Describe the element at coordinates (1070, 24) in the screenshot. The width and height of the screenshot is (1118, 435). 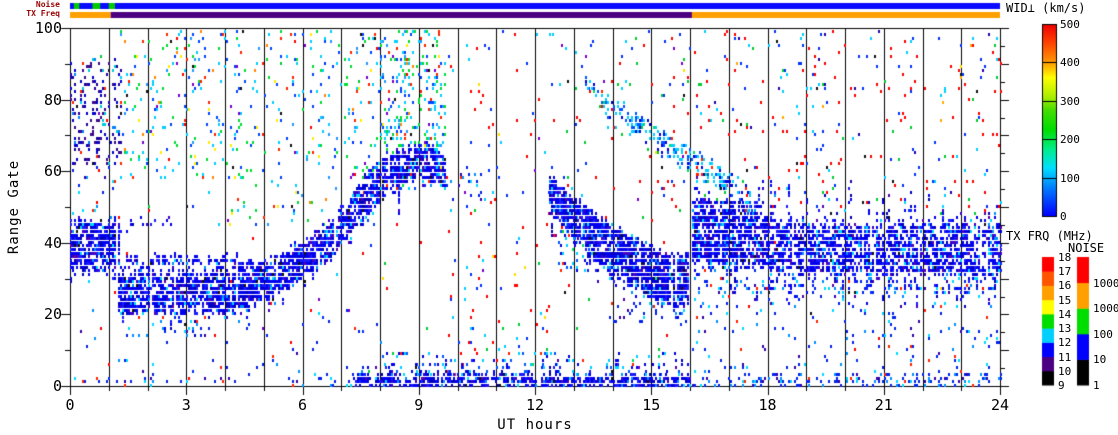
I see `wid-colorbar-tick-label: 500` at that location.